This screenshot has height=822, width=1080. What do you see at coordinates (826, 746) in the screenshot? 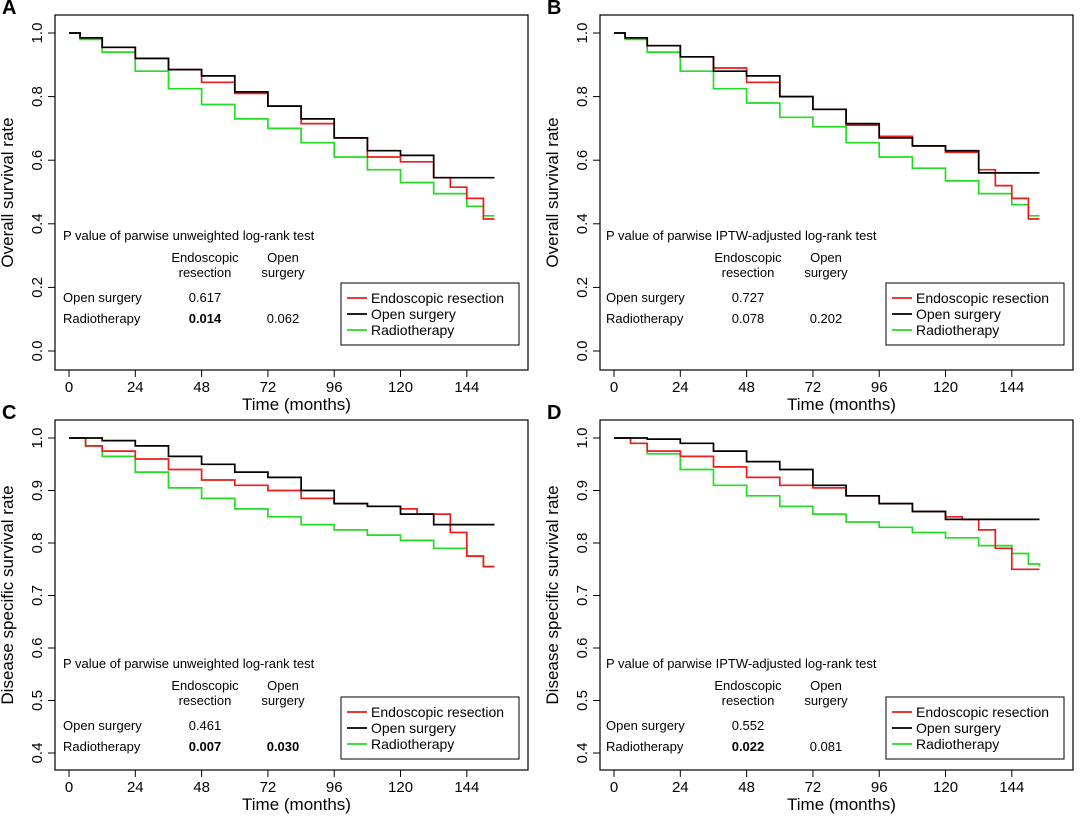
I see `pvalue-cell: 0.081` at bounding box center [826, 746].